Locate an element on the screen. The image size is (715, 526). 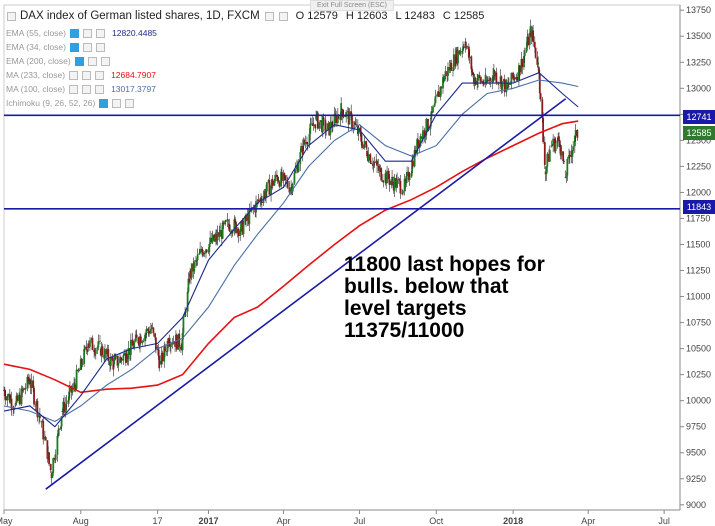
legend-ma233: MA (233, close) 12684.7907 is located at coordinates (81, 75).